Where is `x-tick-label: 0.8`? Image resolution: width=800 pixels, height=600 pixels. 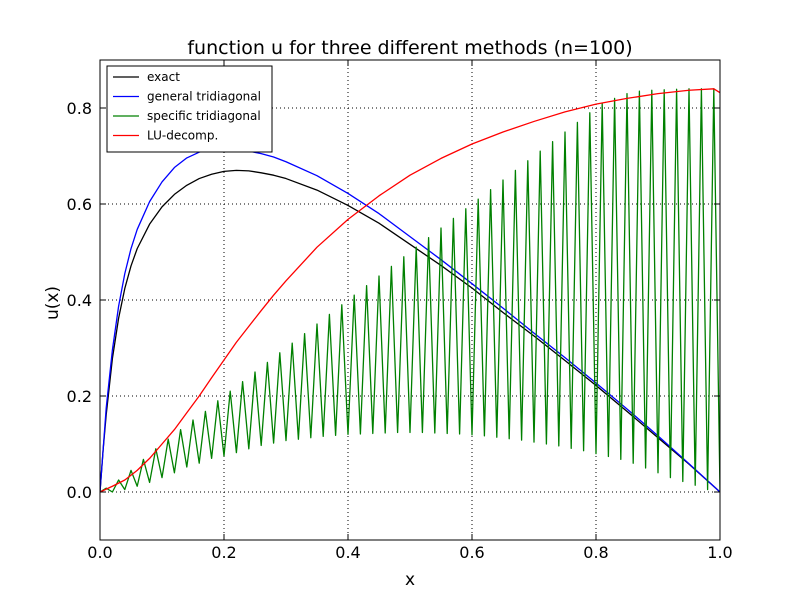
x-tick-label: 0.8 is located at coordinates (595, 552).